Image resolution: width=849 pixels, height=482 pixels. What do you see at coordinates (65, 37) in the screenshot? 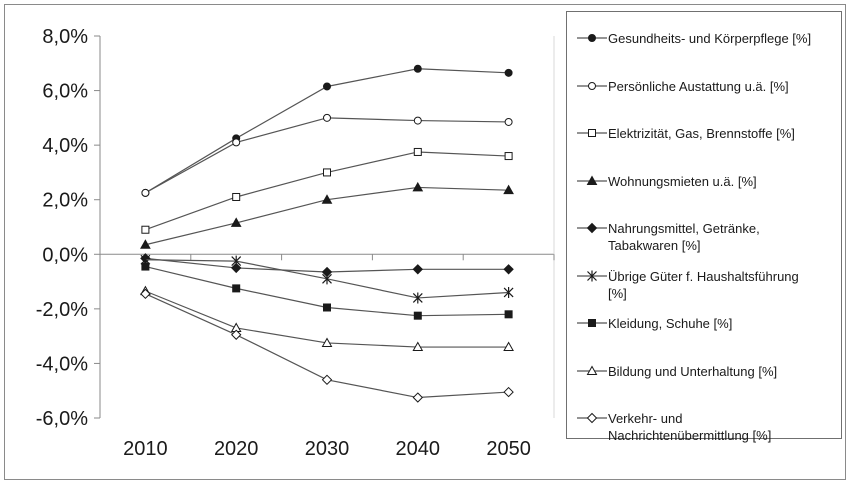
I see `y-tick-label: 8,0%` at bounding box center [65, 37].